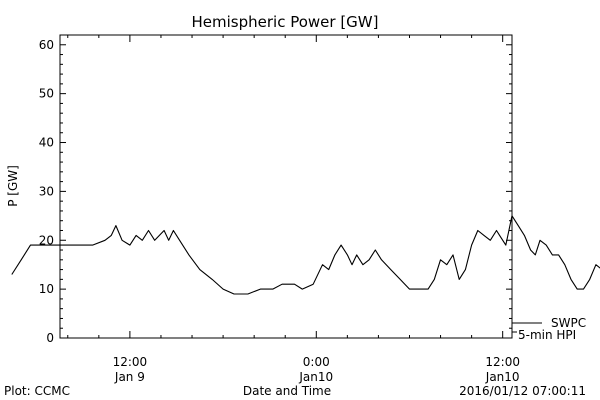  I want to click on y-tick-label: 10, so click(46, 289).